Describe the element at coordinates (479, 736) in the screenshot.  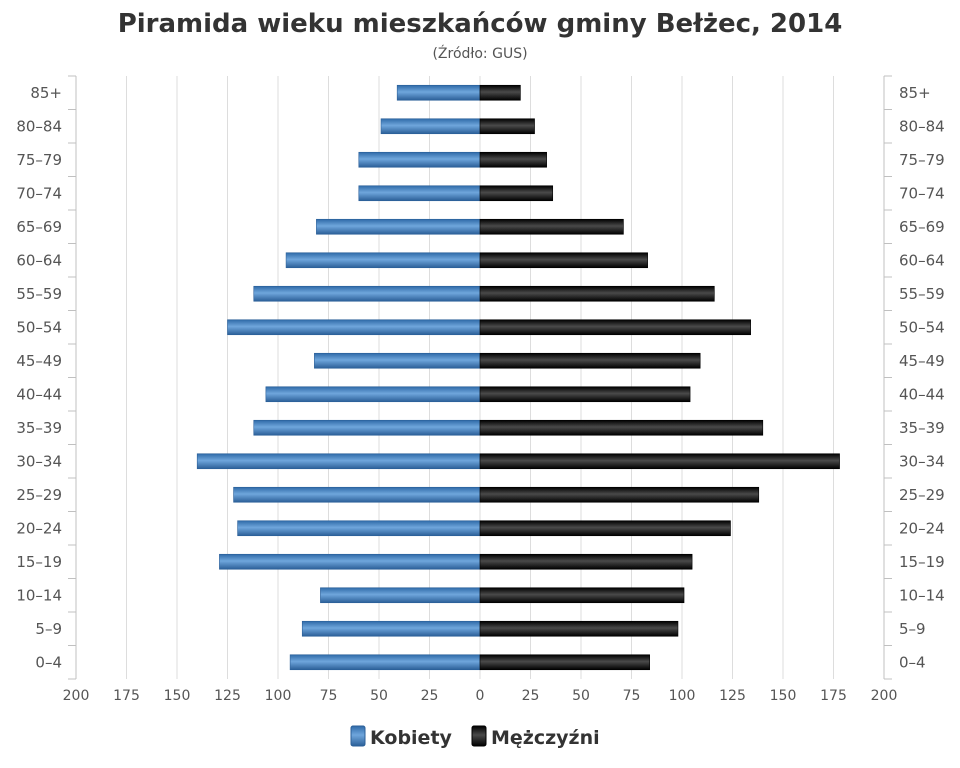
I see `legend-swatch-mezczyzni` at that location.